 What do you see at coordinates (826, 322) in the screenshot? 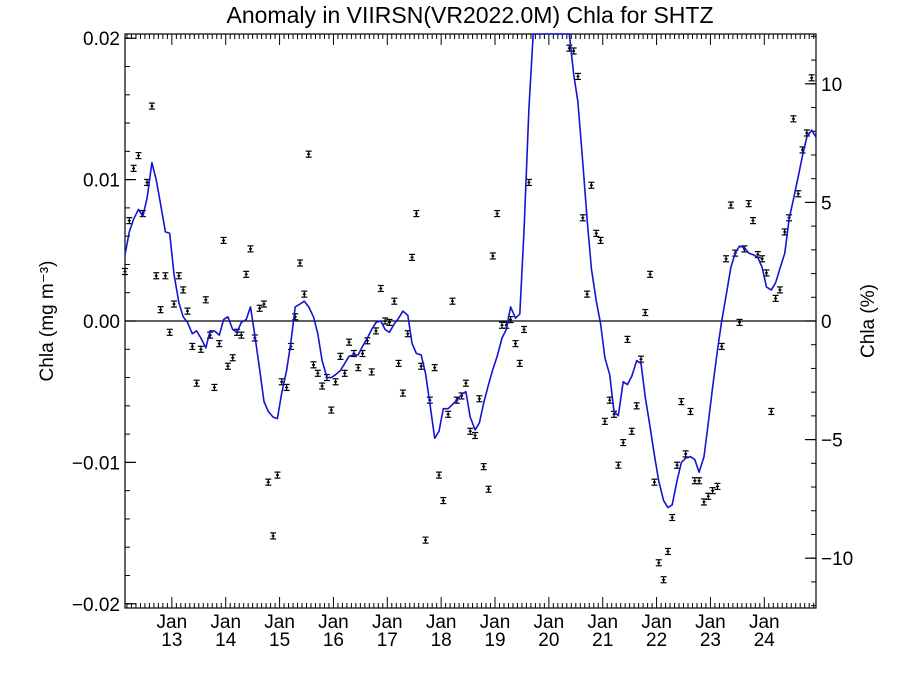
I see `right-tick-label: 0` at bounding box center [826, 322].